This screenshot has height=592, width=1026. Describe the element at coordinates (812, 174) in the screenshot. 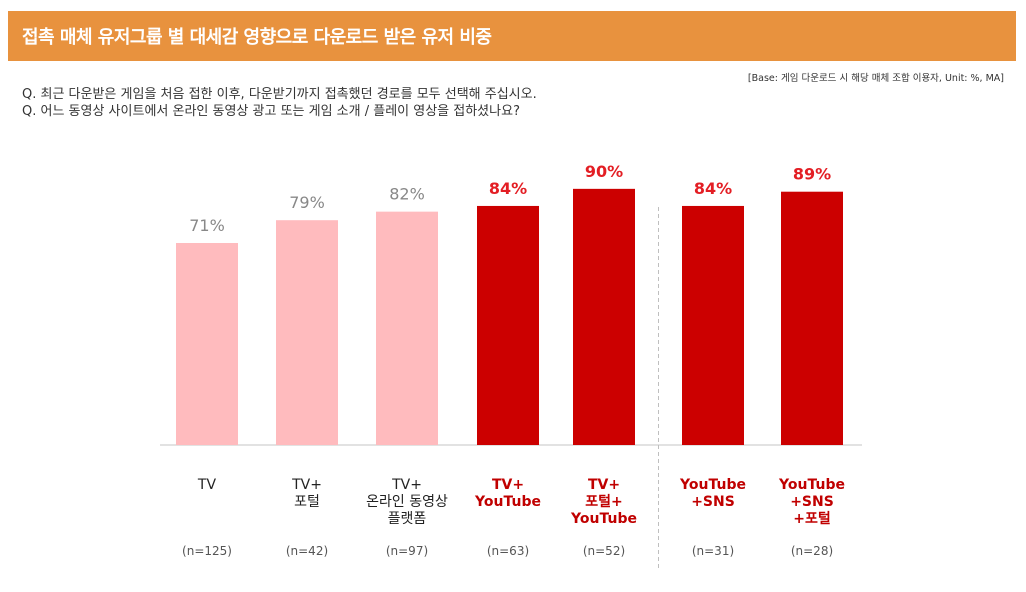

I see `data-label: 89%` at that location.